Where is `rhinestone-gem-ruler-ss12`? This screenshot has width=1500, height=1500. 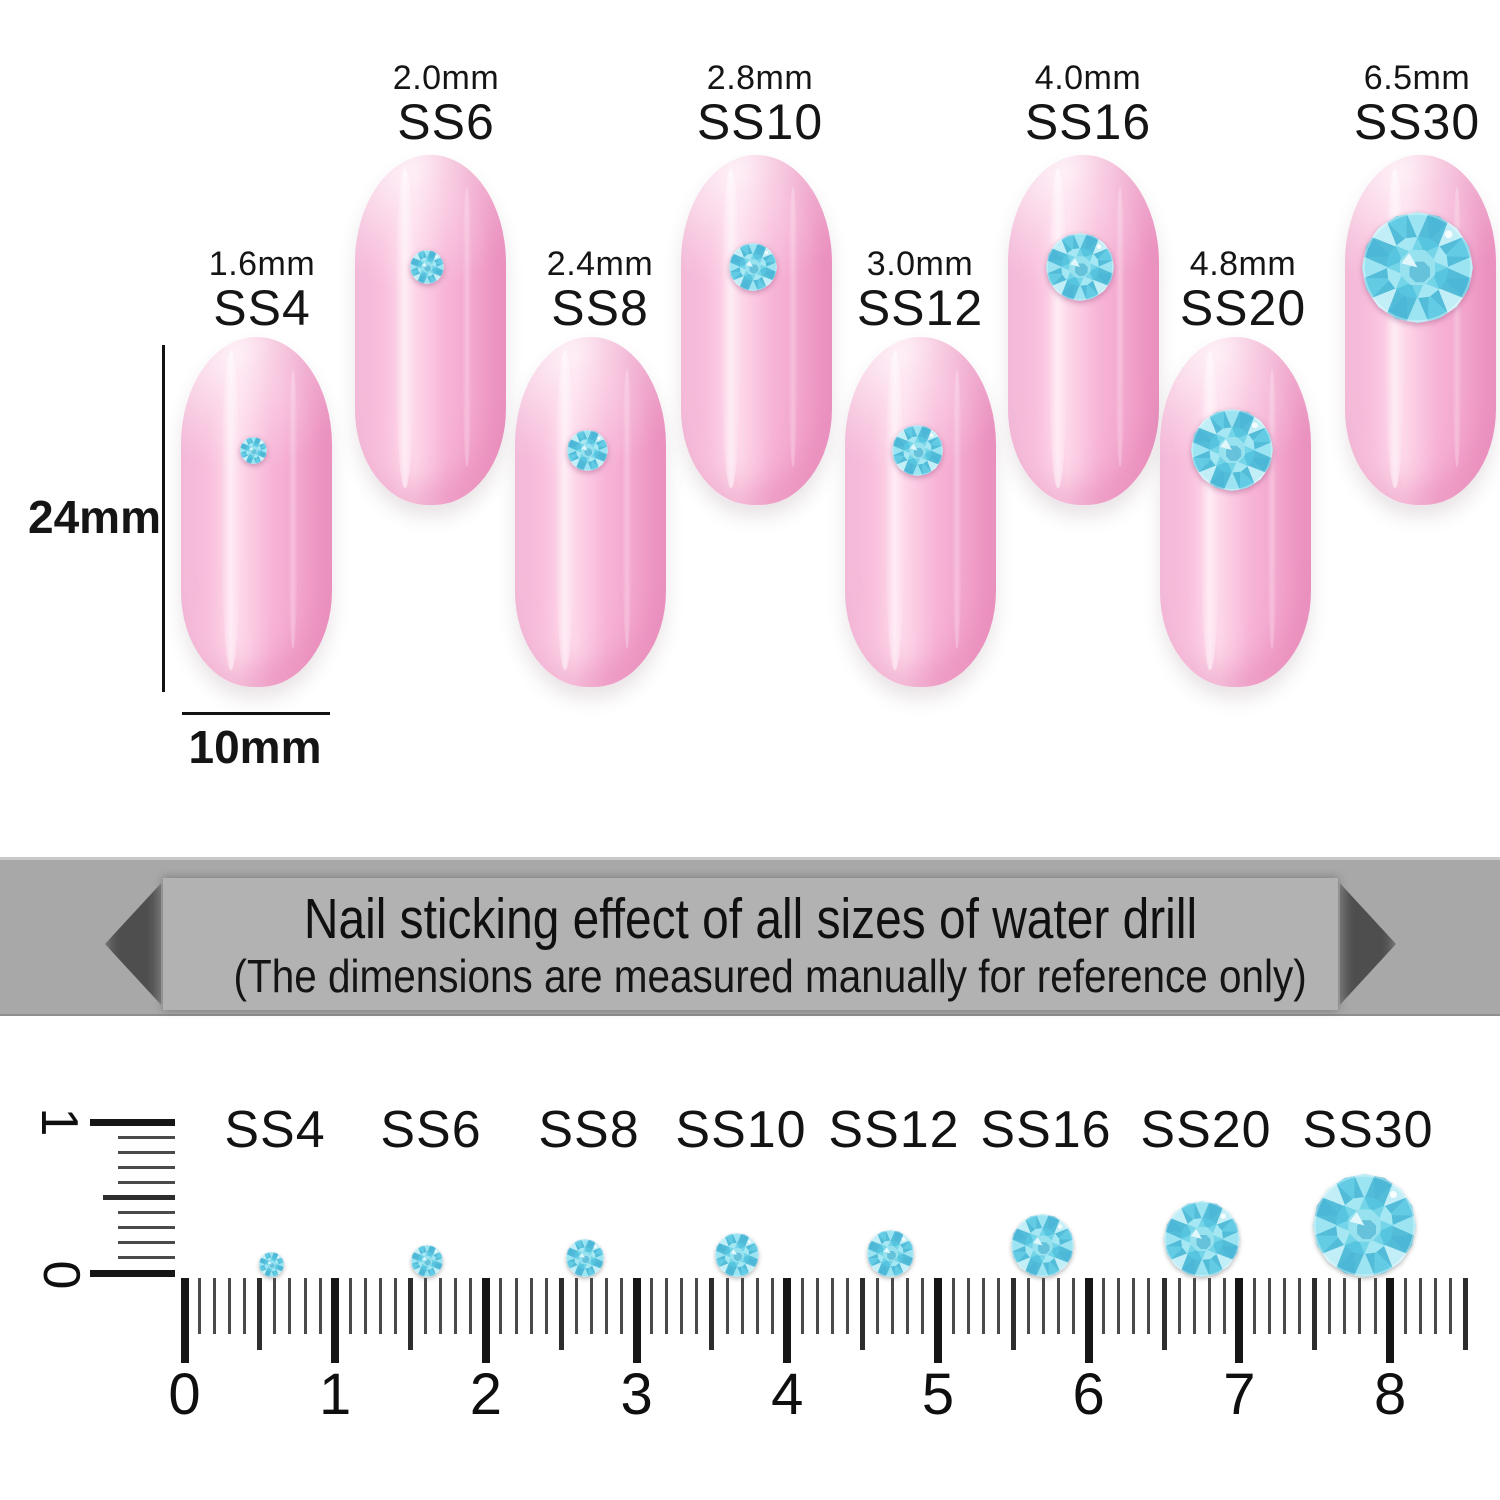 rhinestone-gem-ruler-ss12 is located at coordinates (890, 1253).